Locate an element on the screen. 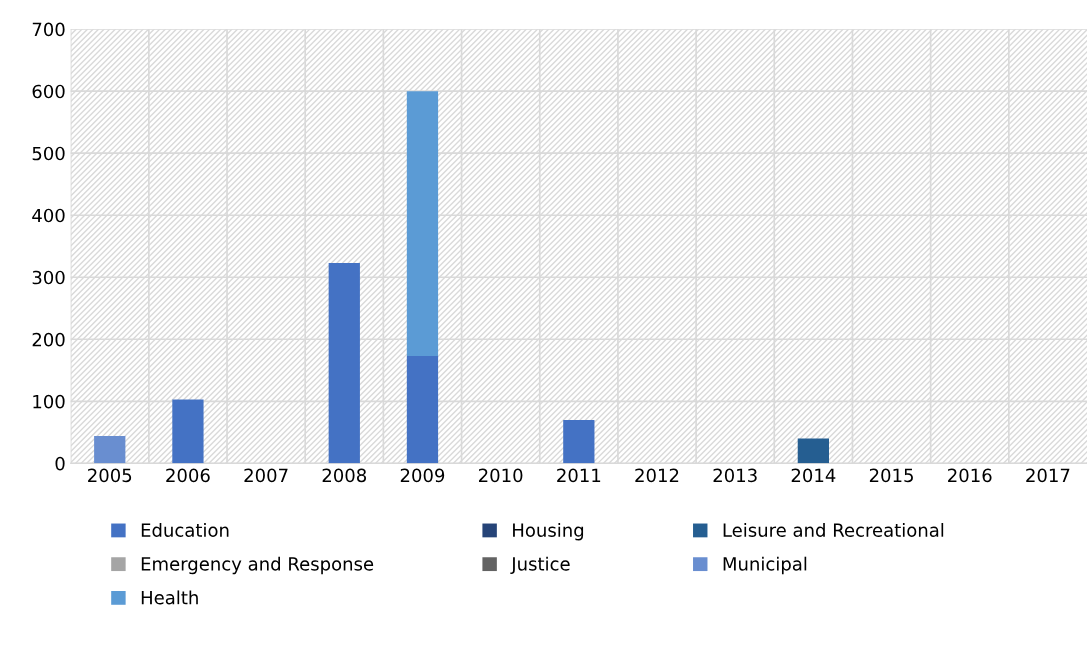 The image size is (1087, 648). legend-label: Leisure and Recreational is located at coordinates (833, 529).